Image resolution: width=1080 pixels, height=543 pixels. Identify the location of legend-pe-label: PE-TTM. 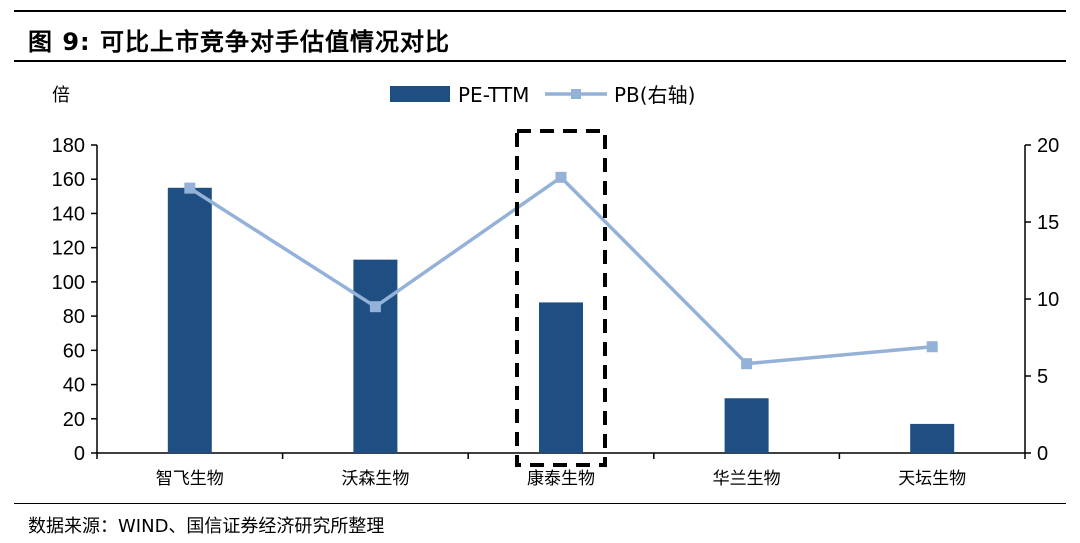
(493, 95).